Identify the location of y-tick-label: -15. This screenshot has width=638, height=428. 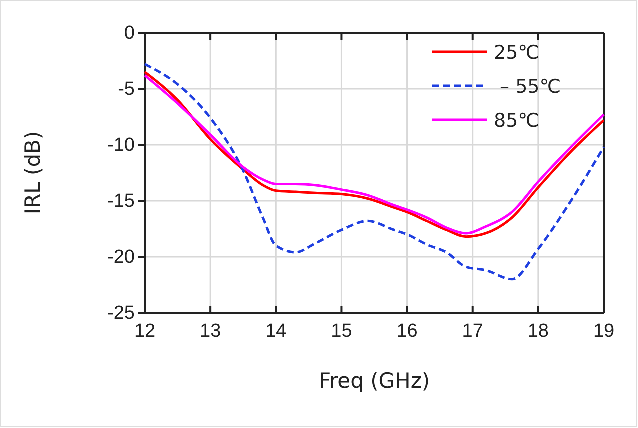
(121, 201).